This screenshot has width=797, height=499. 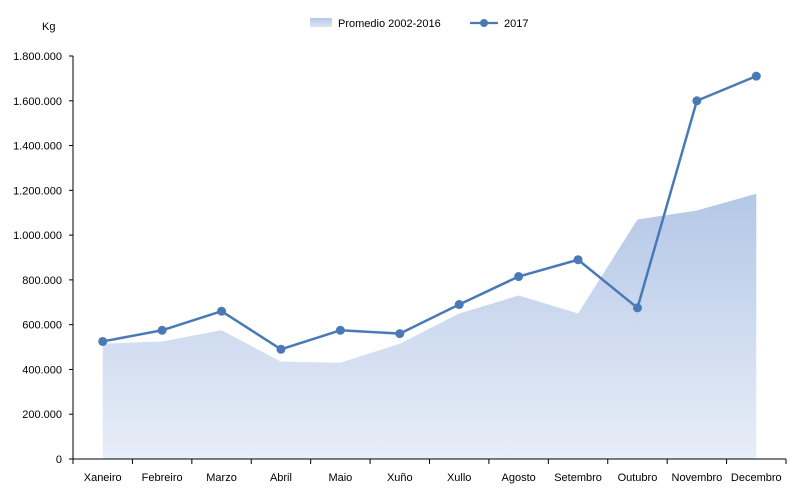 I want to click on x-tick-label: Abril, so click(x=281, y=478).